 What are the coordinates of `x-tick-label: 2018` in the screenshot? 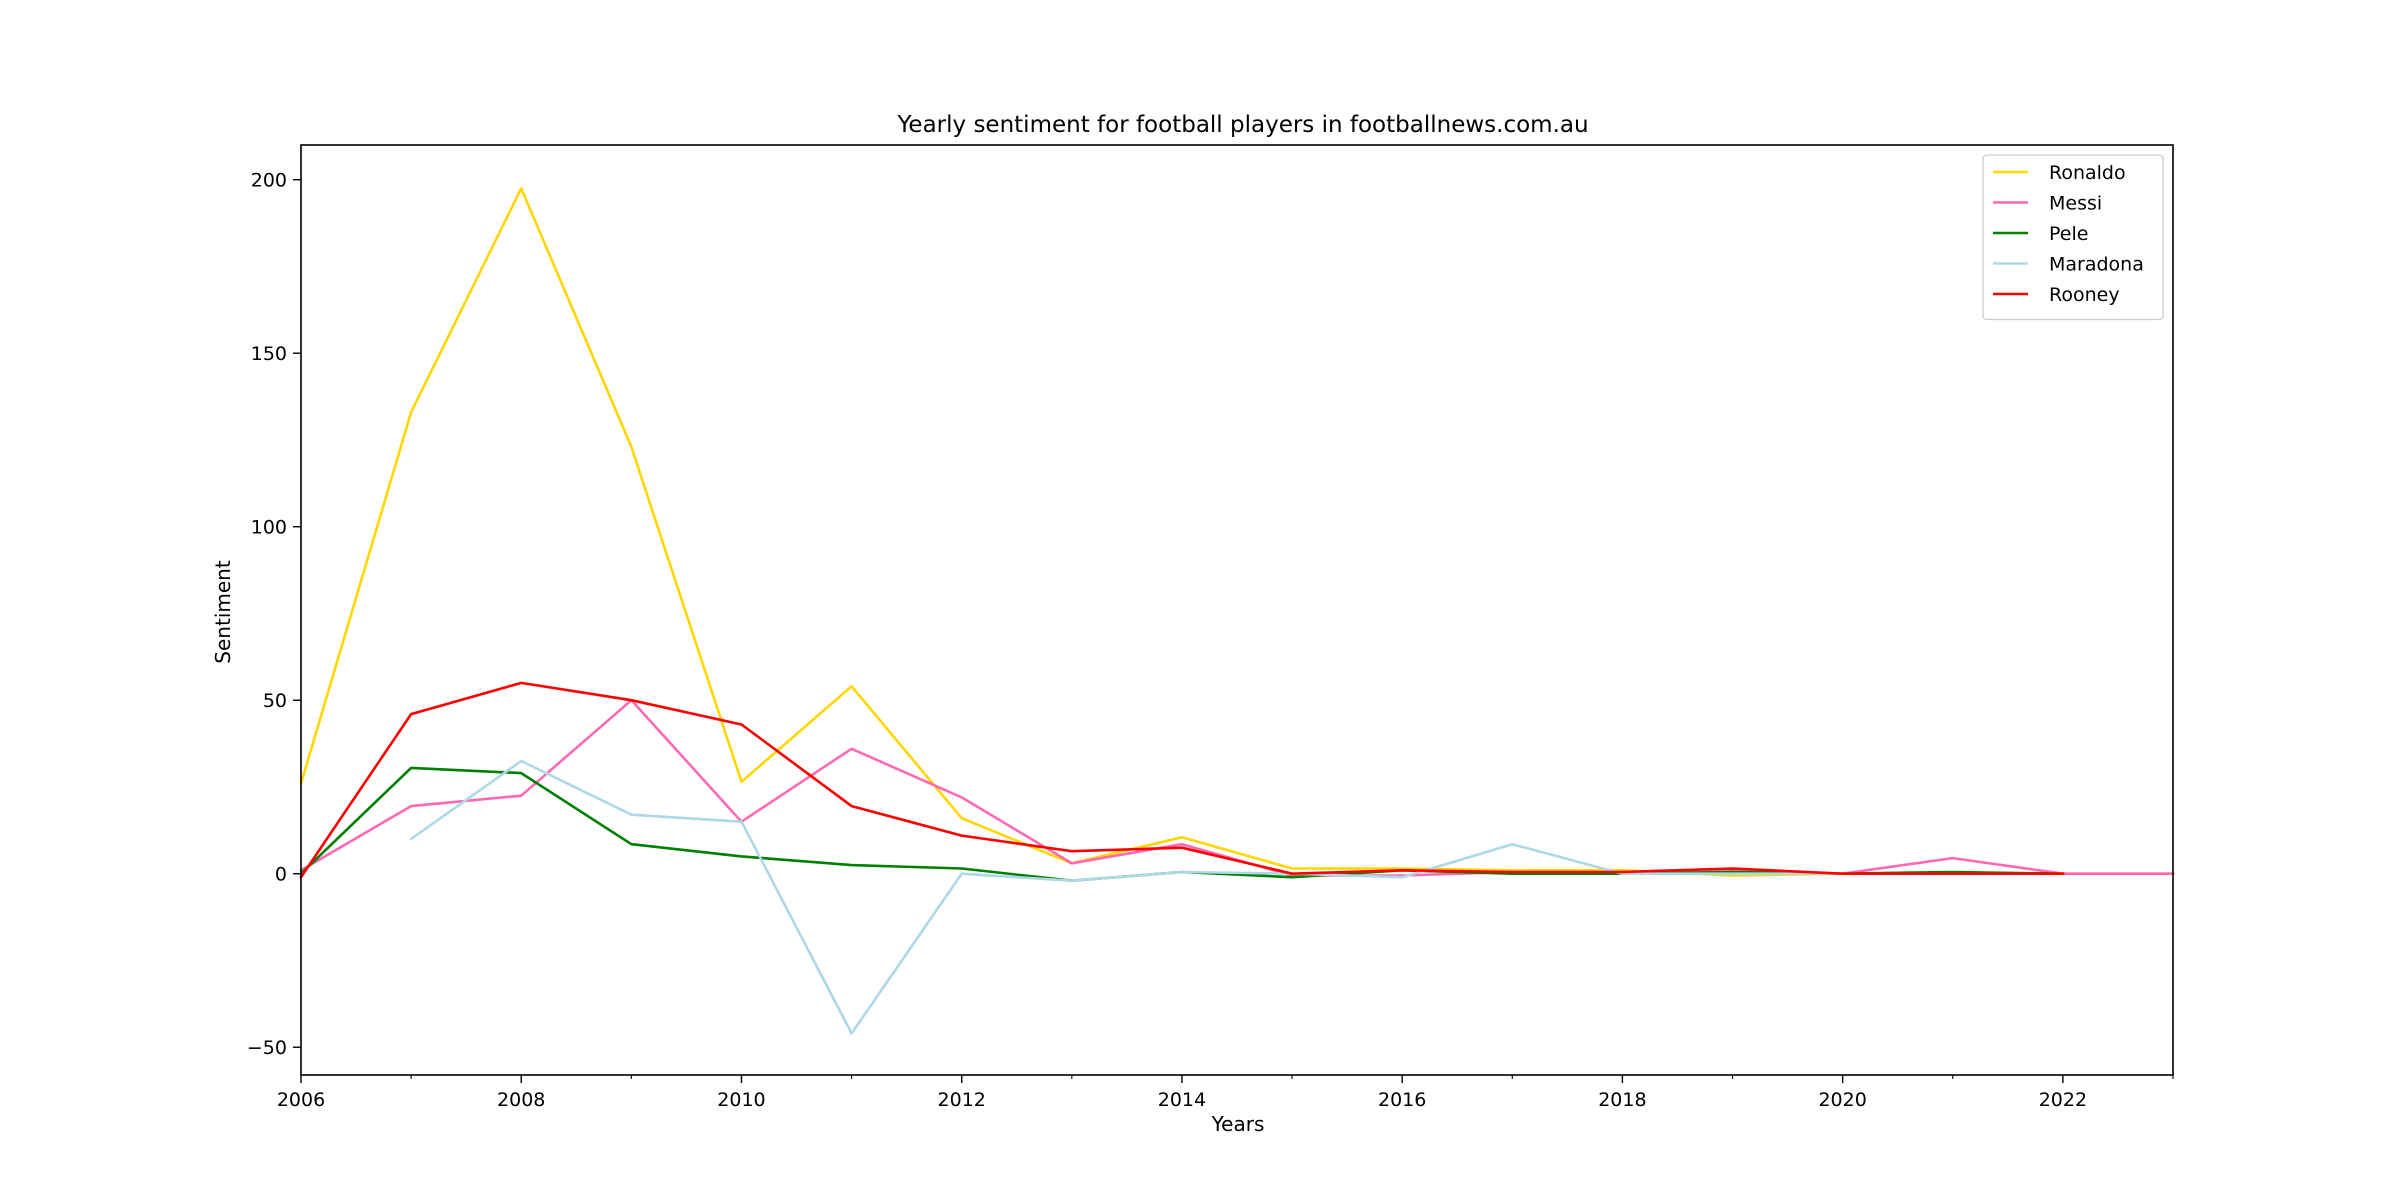 It's located at (1622, 1100).